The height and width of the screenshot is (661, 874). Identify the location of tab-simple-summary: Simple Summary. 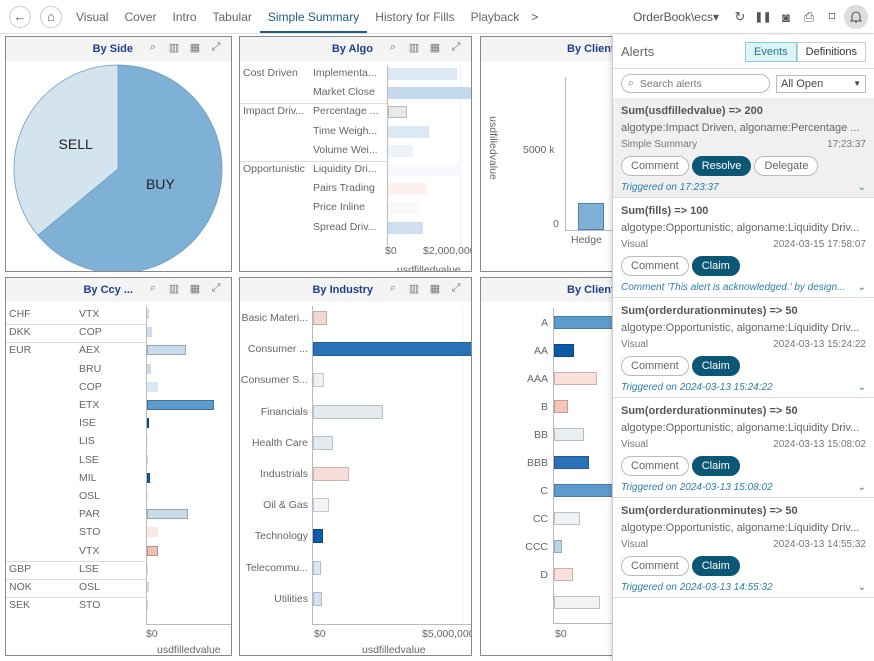
(313, 17).